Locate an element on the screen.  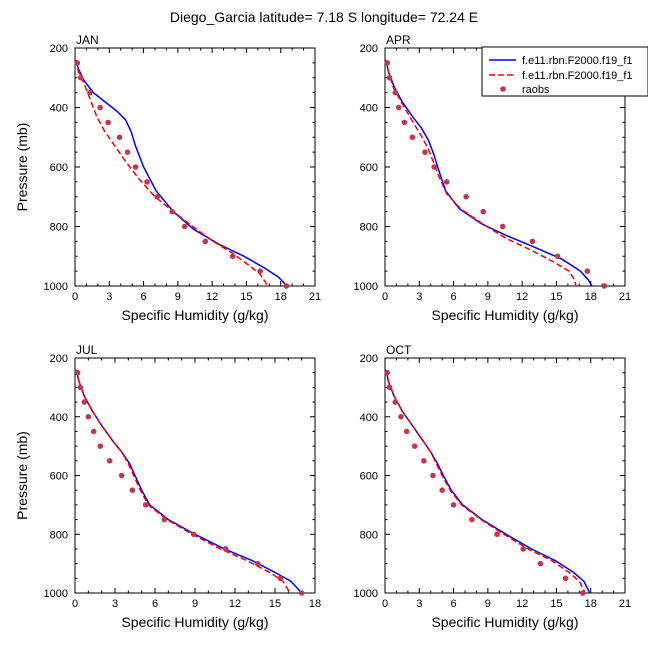
panel-title: JUL is located at coordinates (87, 350).